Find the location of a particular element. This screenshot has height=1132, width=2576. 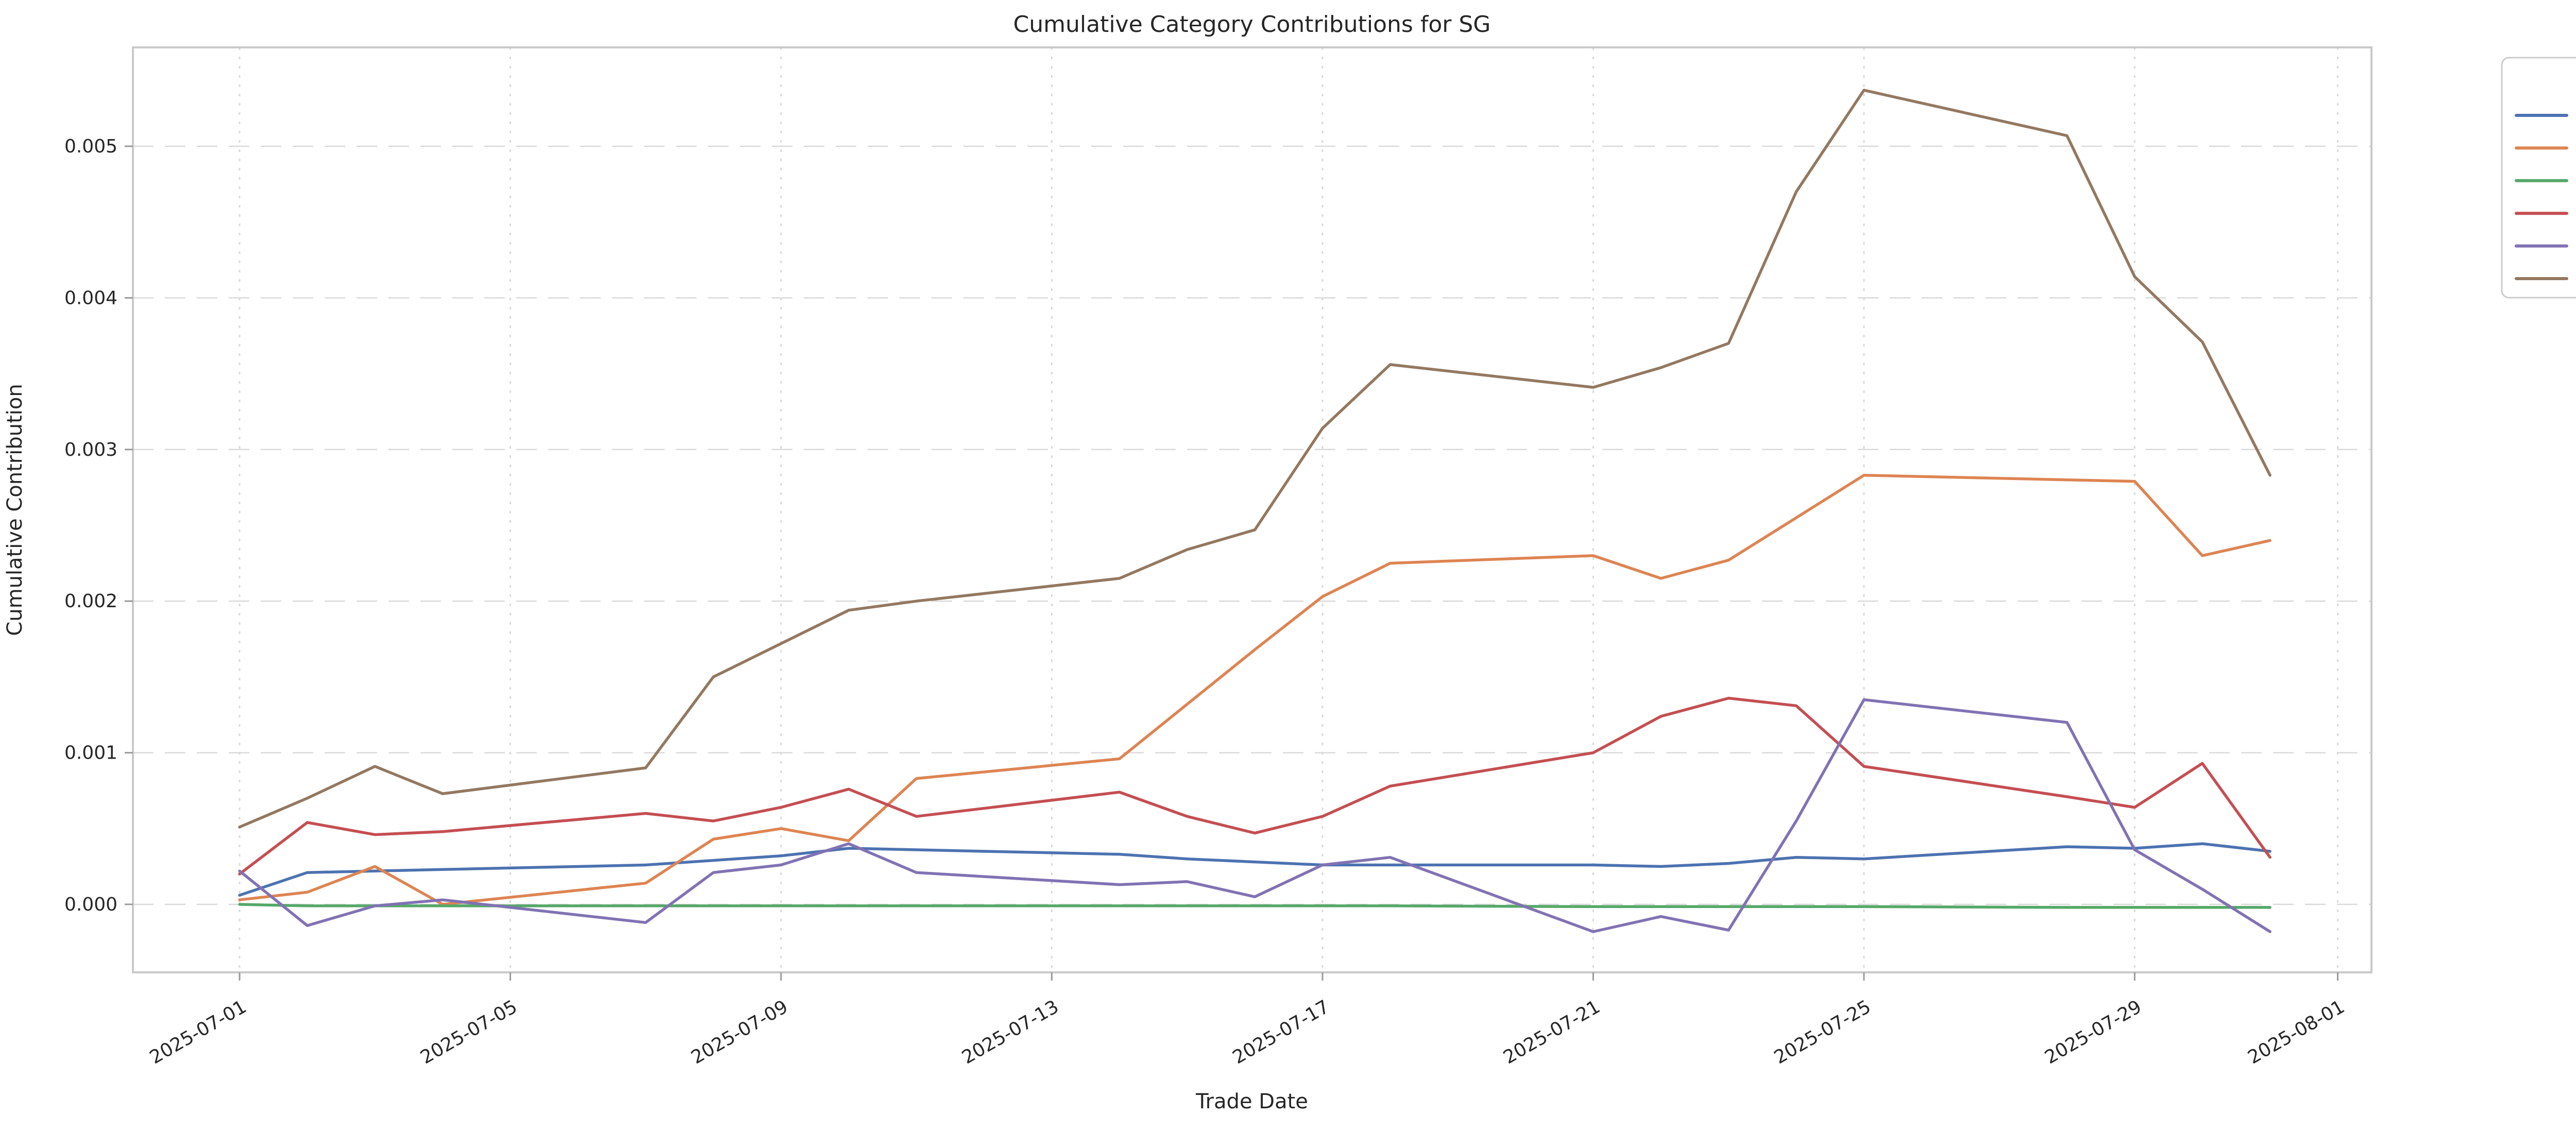

legend-item-alpha_total: alpha_total is located at coordinates (2541, 115).